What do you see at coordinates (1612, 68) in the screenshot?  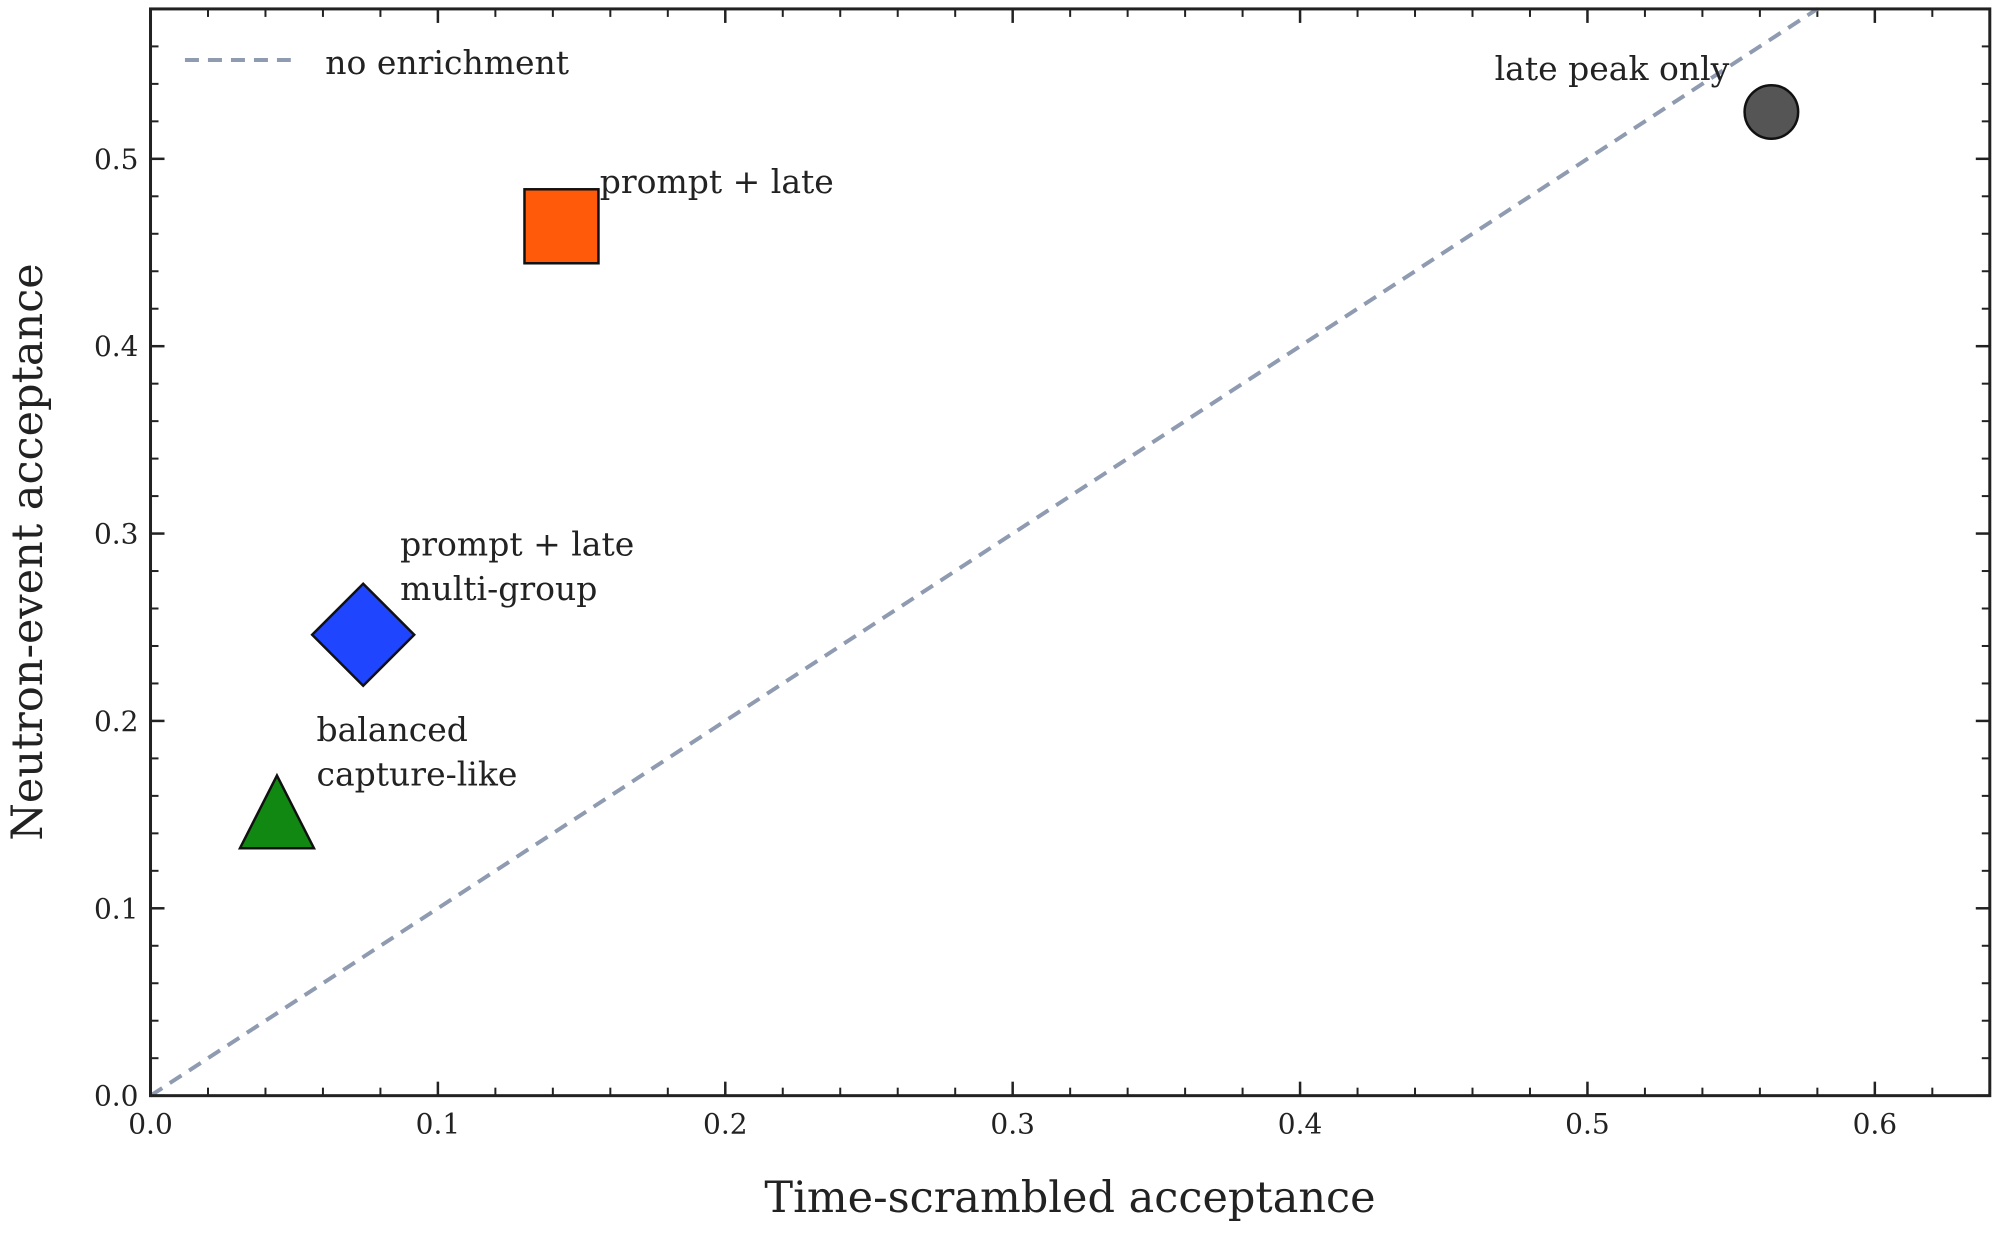 I see `point-label: late peak only` at bounding box center [1612, 68].